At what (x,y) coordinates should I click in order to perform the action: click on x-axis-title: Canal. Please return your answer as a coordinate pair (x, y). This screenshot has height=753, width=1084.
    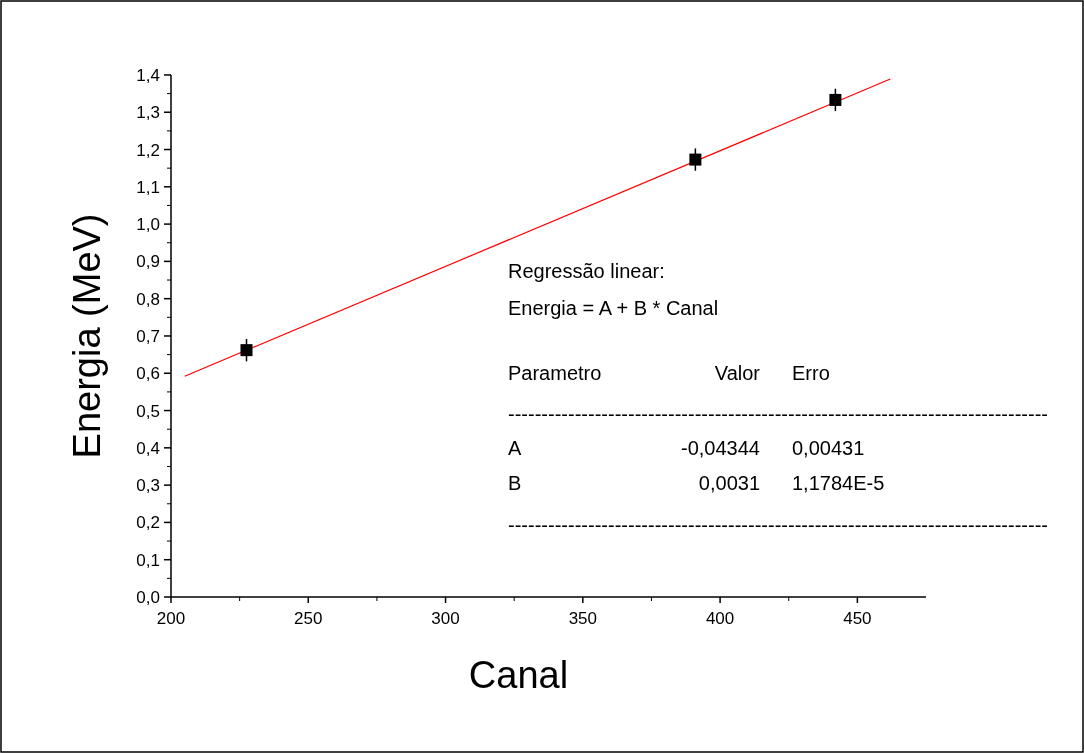
    Looking at the image, I should click on (518, 675).